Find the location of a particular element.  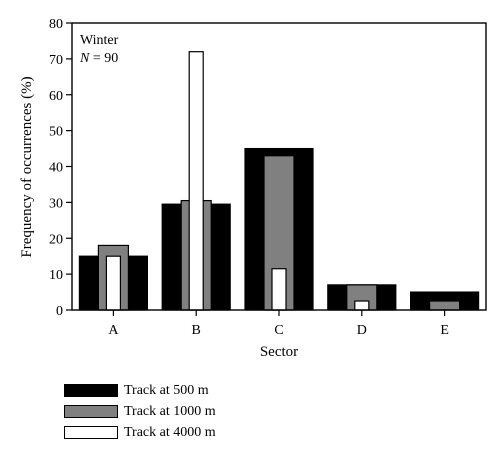

y-tick-label-20: 20 is located at coordinates (56, 239).